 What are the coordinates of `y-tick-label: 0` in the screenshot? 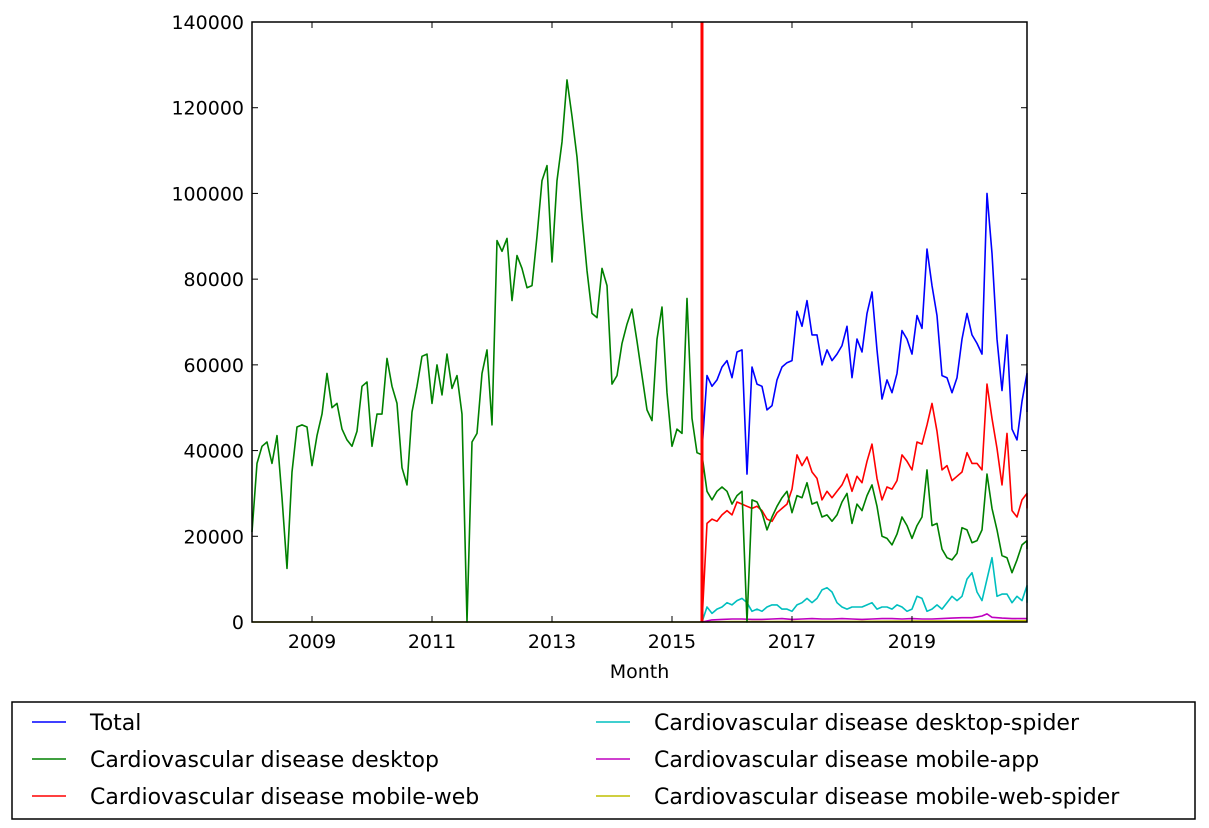 It's located at (238, 623).